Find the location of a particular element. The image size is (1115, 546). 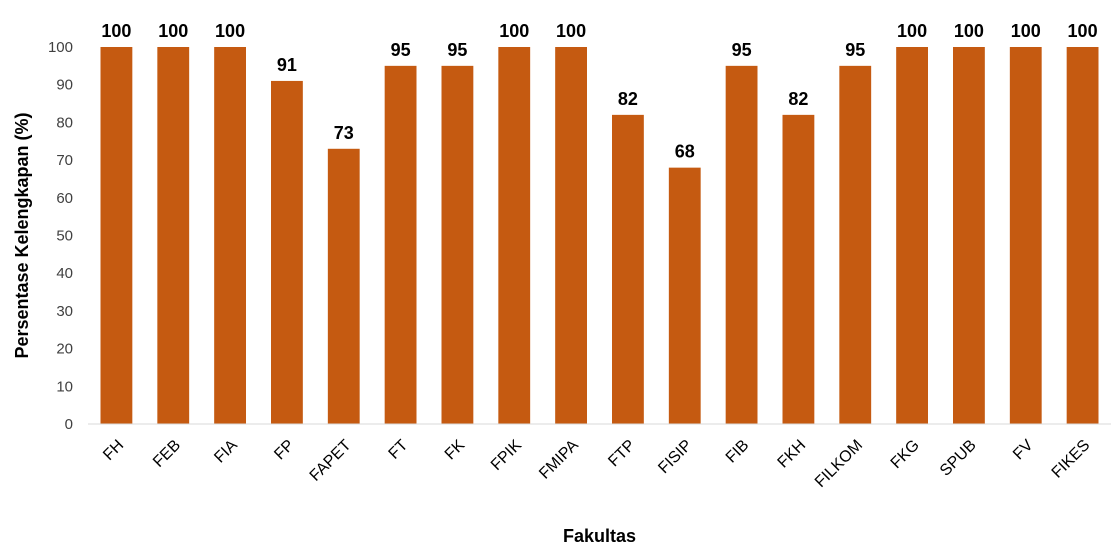

y-tick-label: 60 is located at coordinates (64, 198).